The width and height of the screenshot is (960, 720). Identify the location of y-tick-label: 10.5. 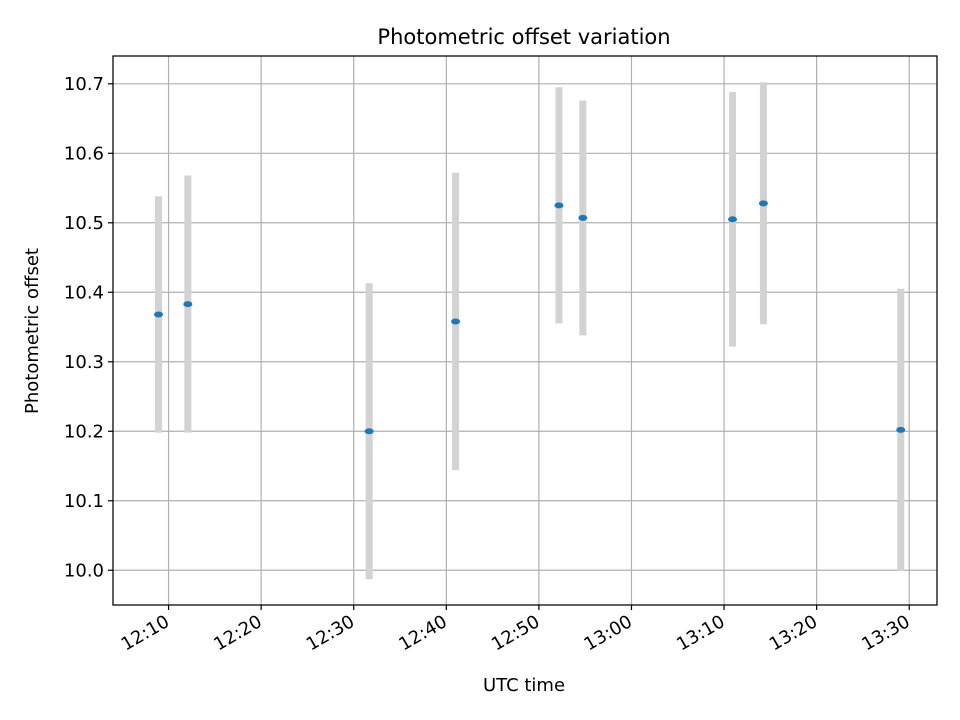
(84, 223).